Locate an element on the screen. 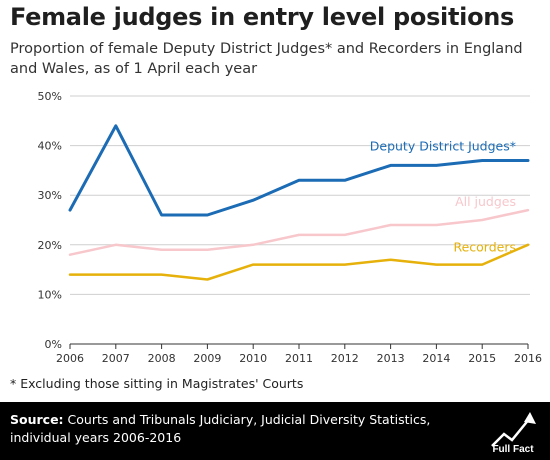 This screenshot has height=460, width=550. x-tick-label: 2006 is located at coordinates (70, 358).